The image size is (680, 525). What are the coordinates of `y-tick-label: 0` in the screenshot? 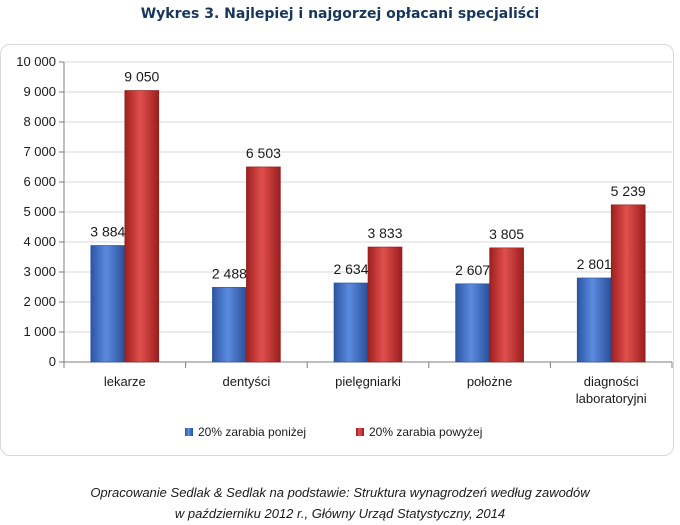 It's located at (52, 361).